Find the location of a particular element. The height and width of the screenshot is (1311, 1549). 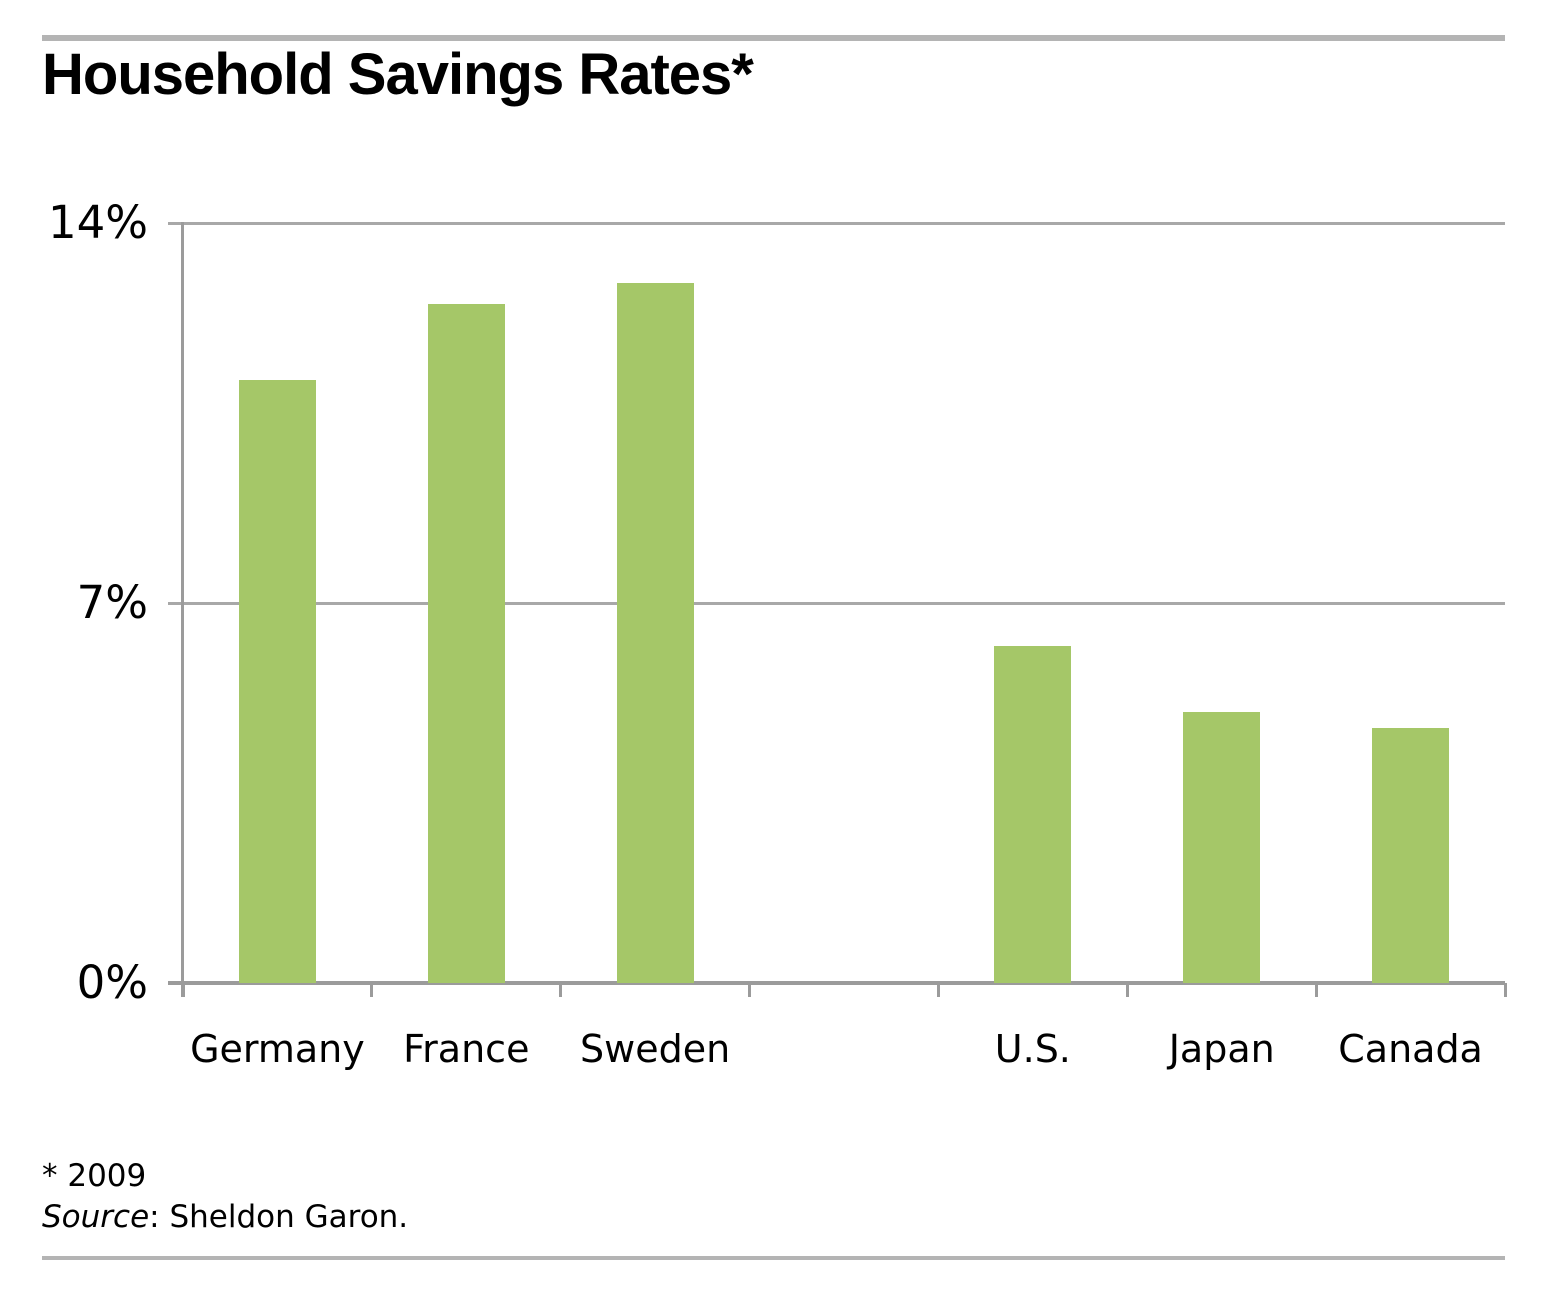

footnote-year: * 2009 is located at coordinates (94, 1176).